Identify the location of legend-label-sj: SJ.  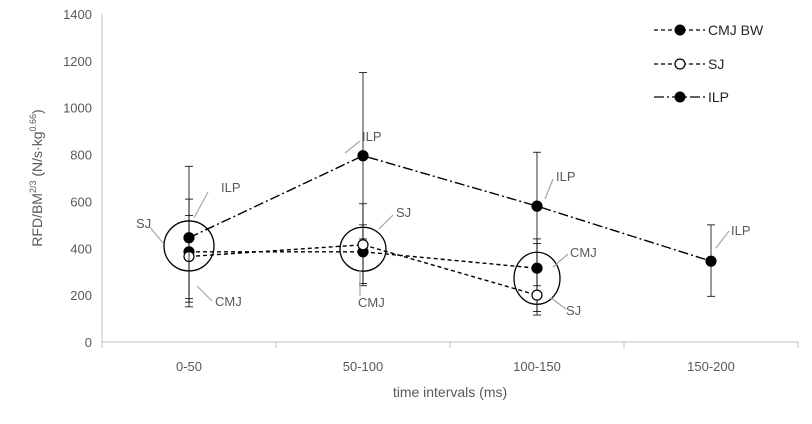
(716, 64).